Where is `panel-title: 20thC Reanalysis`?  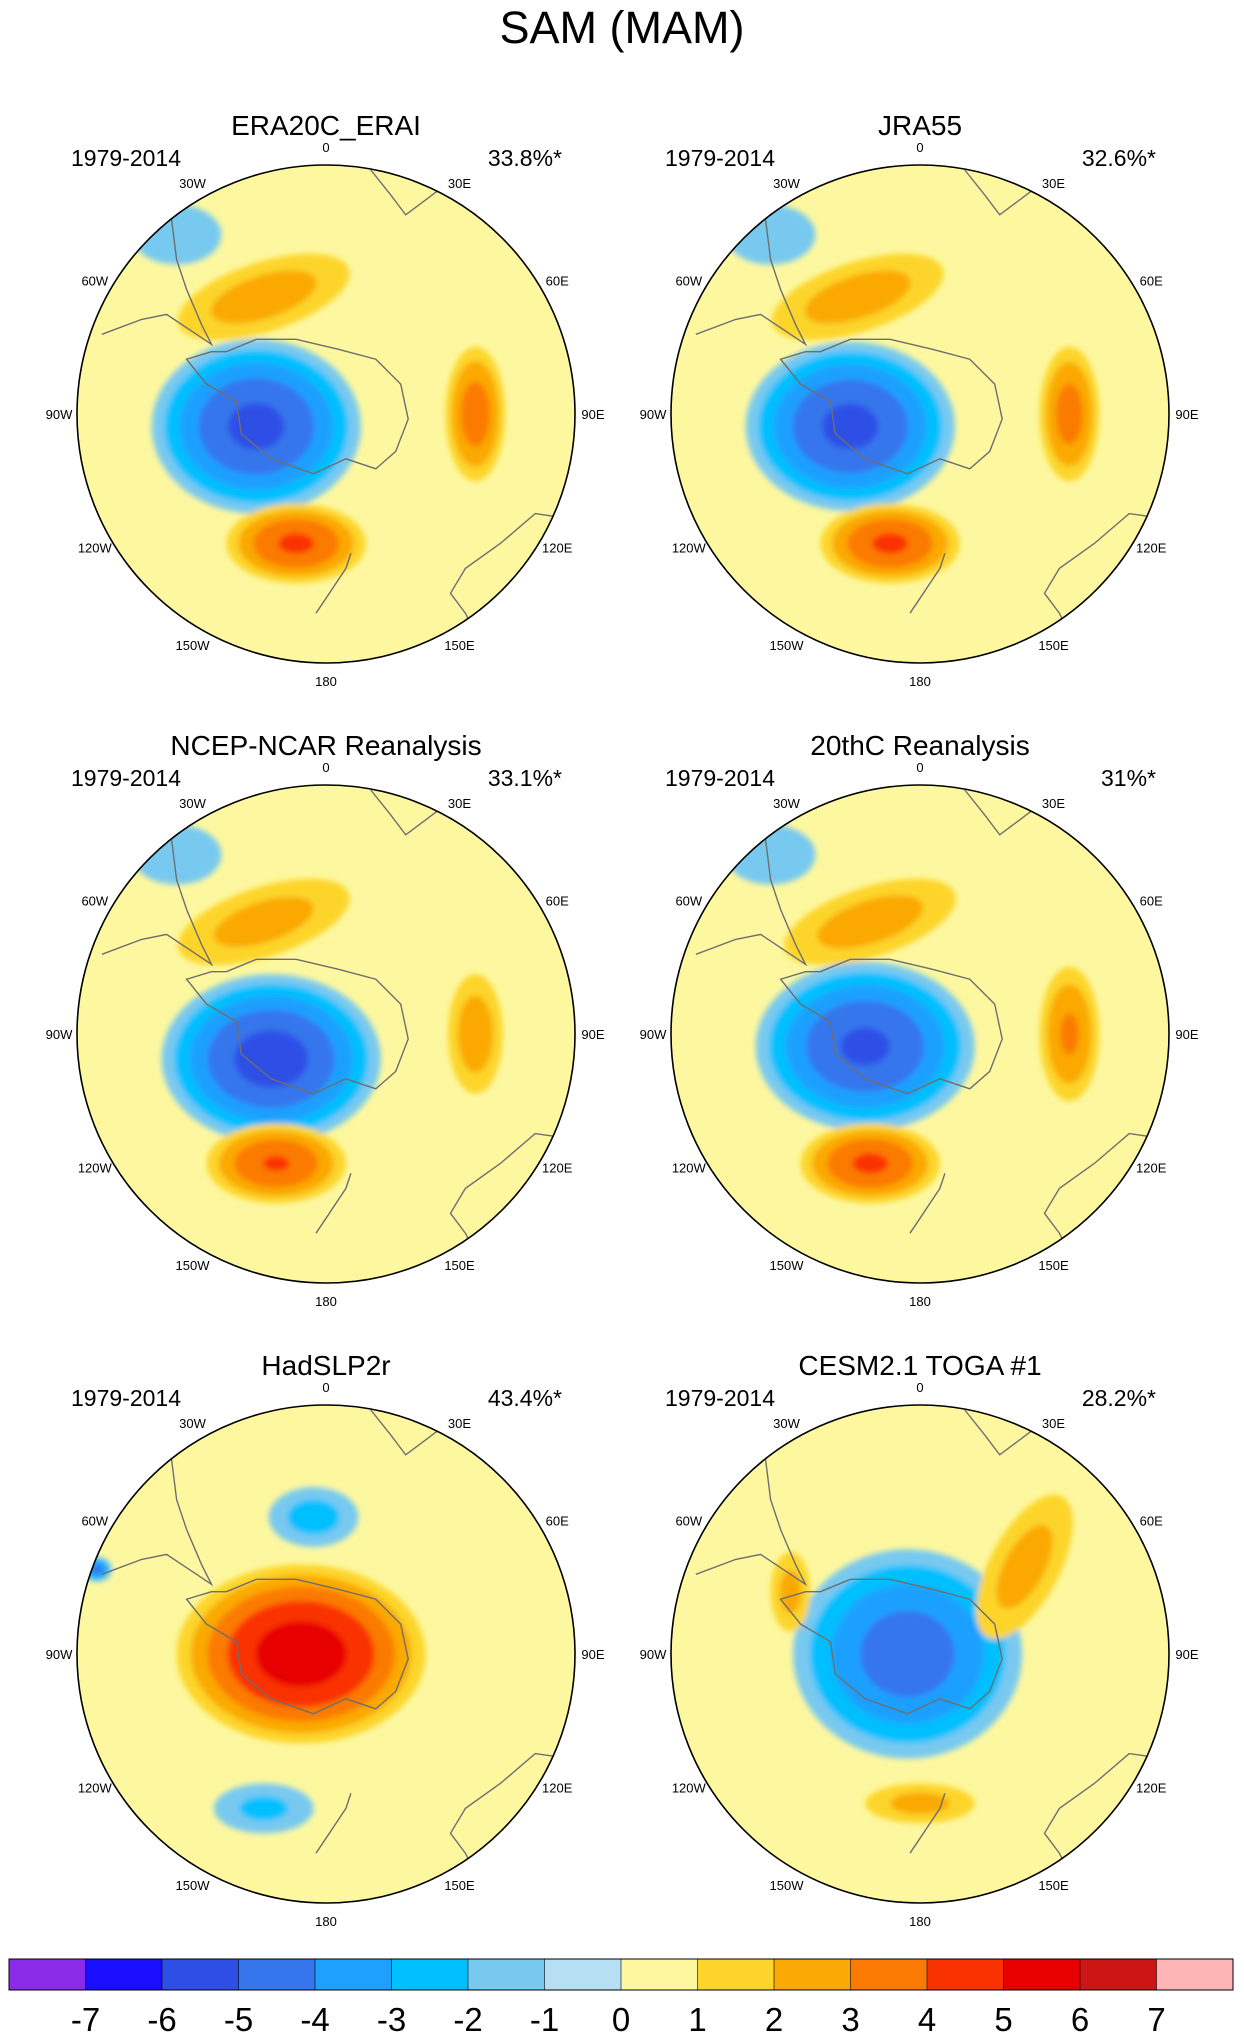
panel-title: 20thC Reanalysis is located at coordinates (919, 745).